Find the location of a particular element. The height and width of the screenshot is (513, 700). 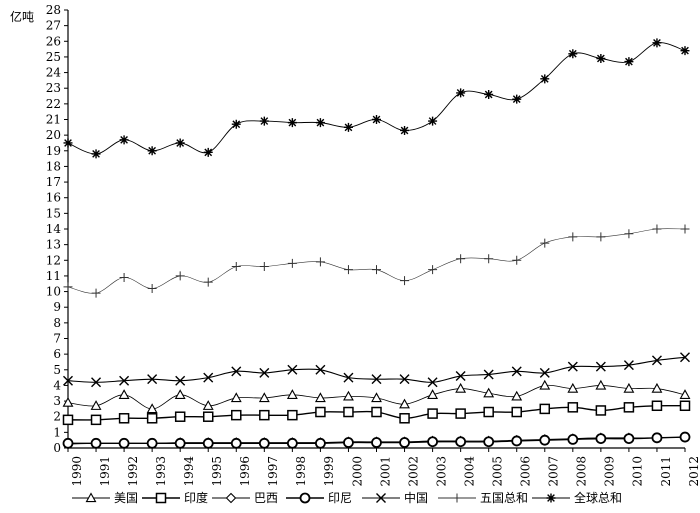

legend-item: 印尼 is located at coordinates (319, 498).